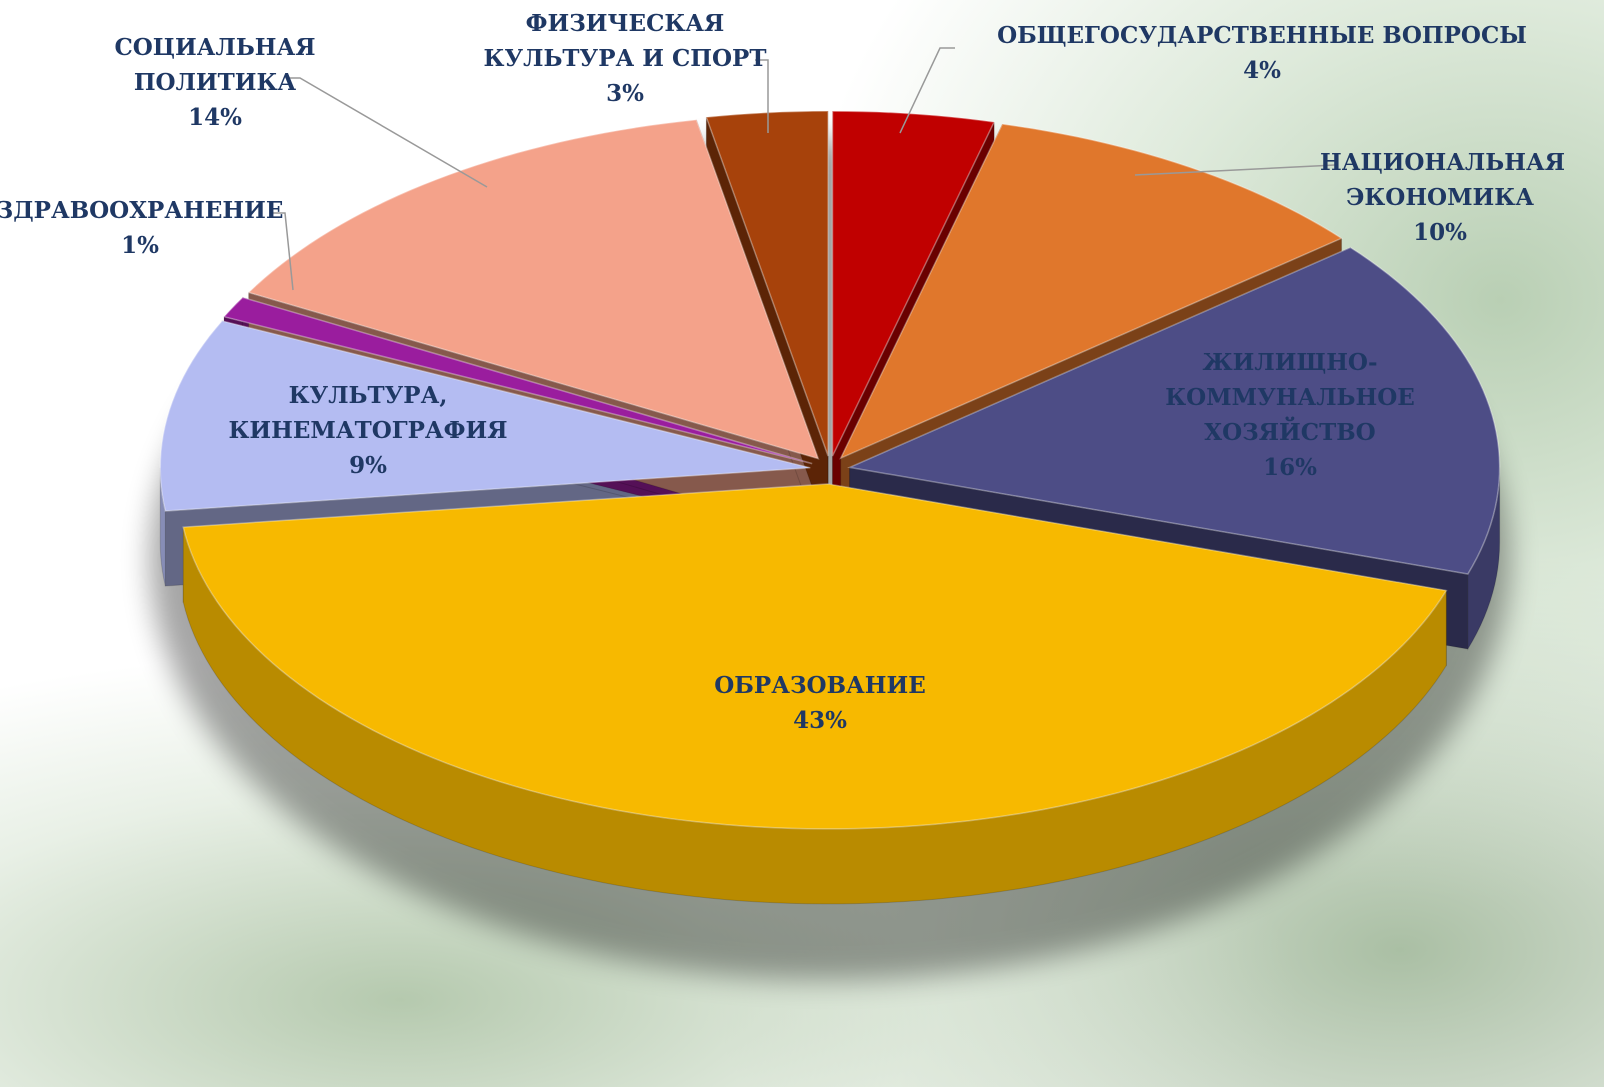  Describe the element at coordinates (1262, 53) in the screenshot. I see `slice-label: ОБЩЕГОСУДАРСТВЕННЫЕ ВОПРОСЫ 4%` at that location.